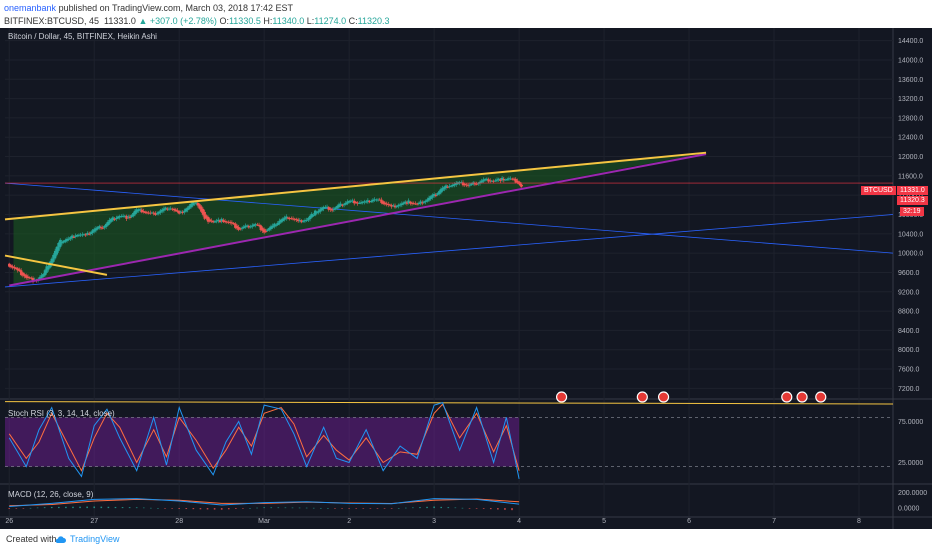 Image resolution: width=932 pixels, height=550 pixels. I want to click on tradingview-brand: TradingView, so click(95, 539).